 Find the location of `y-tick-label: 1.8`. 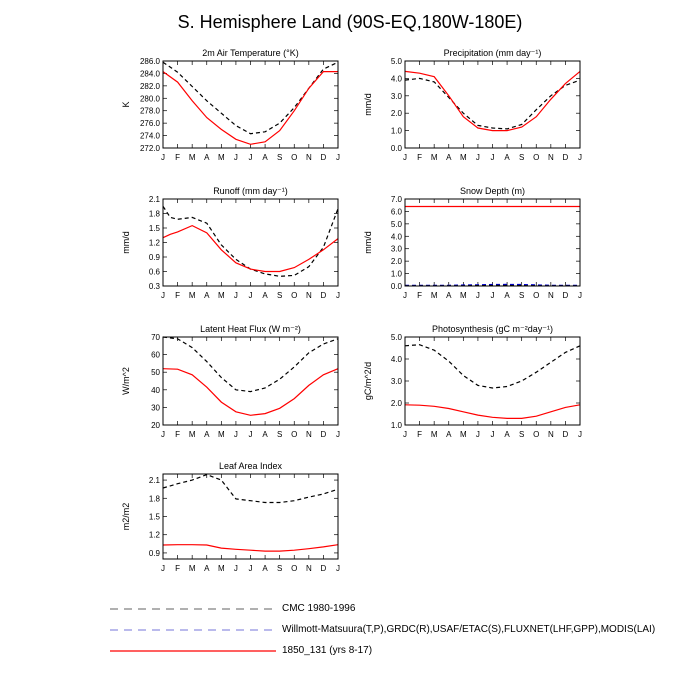

y-tick-label: 1.8 is located at coordinates (155, 214).